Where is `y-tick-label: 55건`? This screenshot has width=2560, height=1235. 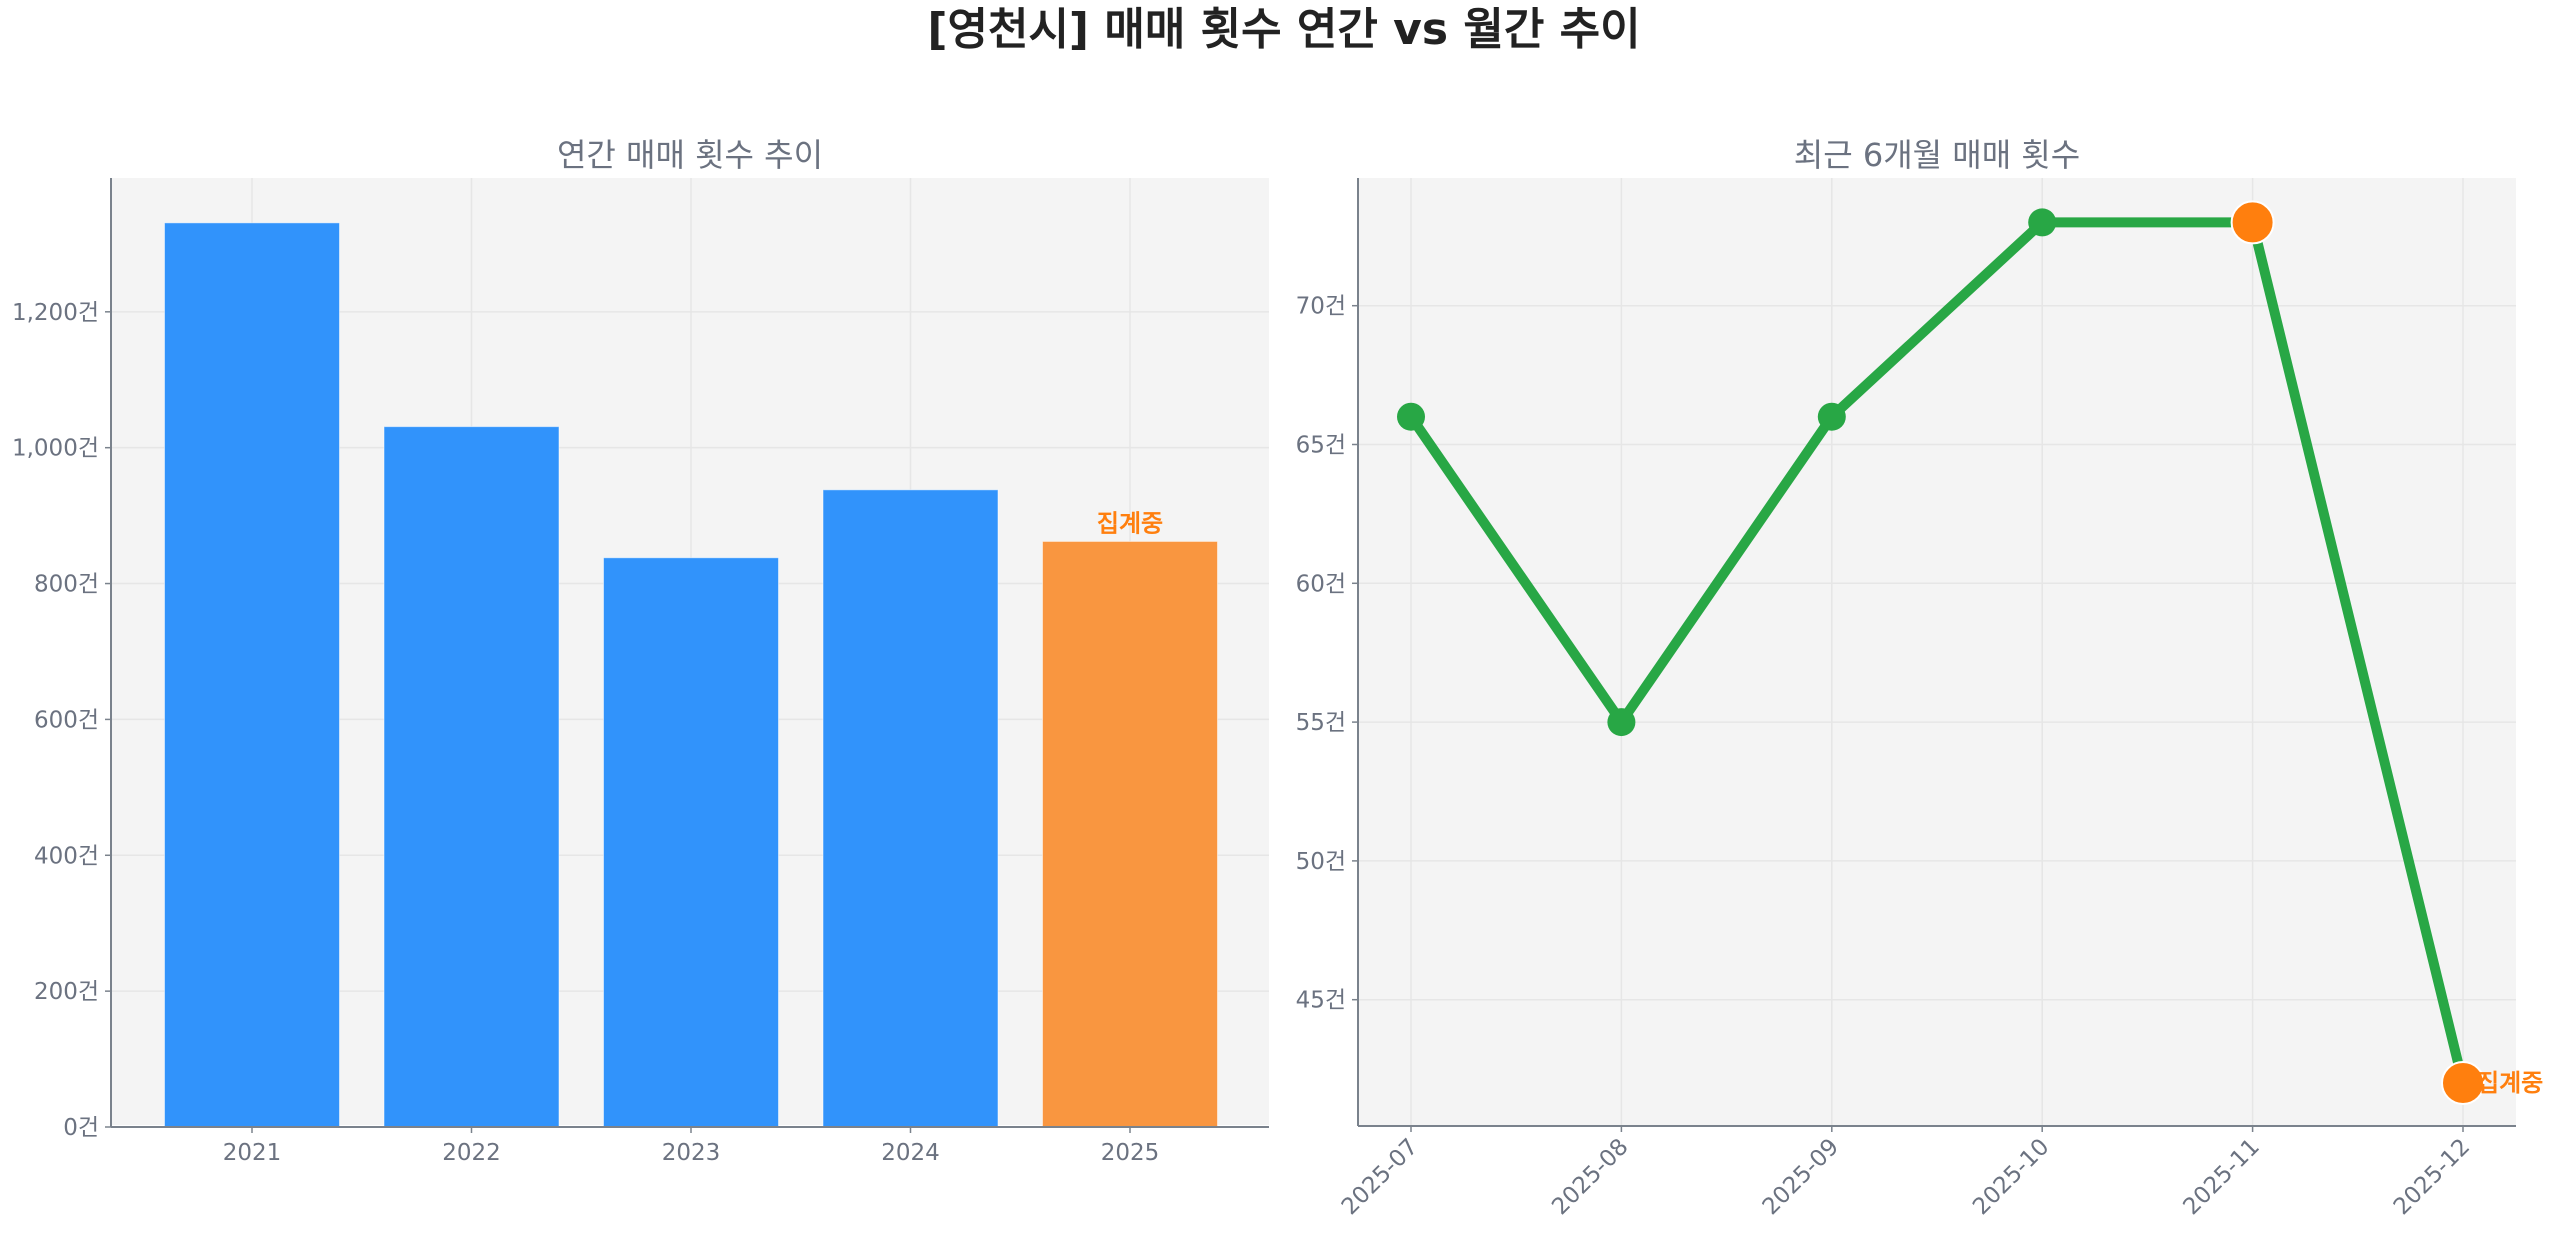 y-tick-label: 55건 is located at coordinates (1321, 723).